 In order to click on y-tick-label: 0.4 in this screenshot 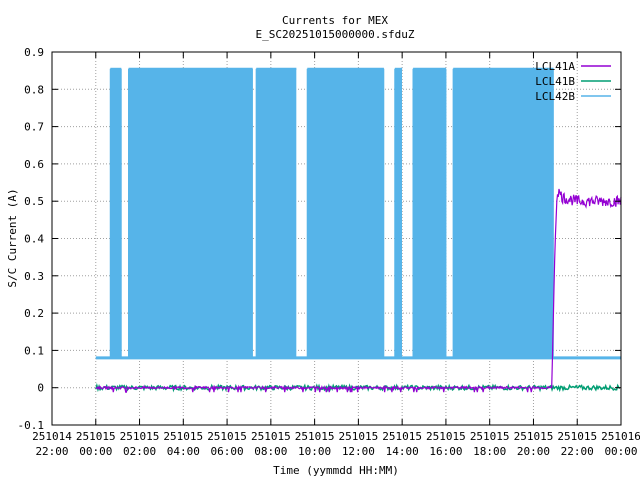, I will do `click(34, 239)`.